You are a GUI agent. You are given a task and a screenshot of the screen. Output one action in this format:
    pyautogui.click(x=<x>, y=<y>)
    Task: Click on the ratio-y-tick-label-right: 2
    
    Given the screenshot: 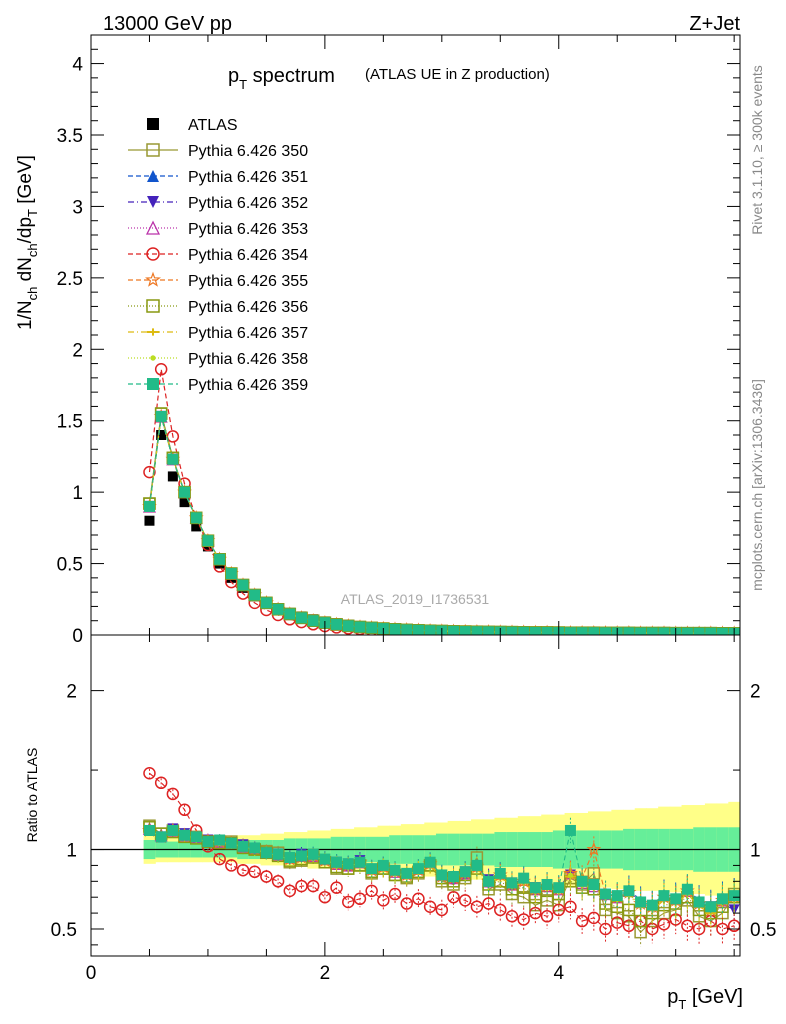 What is the action you would take?
    pyautogui.click(x=755, y=692)
    